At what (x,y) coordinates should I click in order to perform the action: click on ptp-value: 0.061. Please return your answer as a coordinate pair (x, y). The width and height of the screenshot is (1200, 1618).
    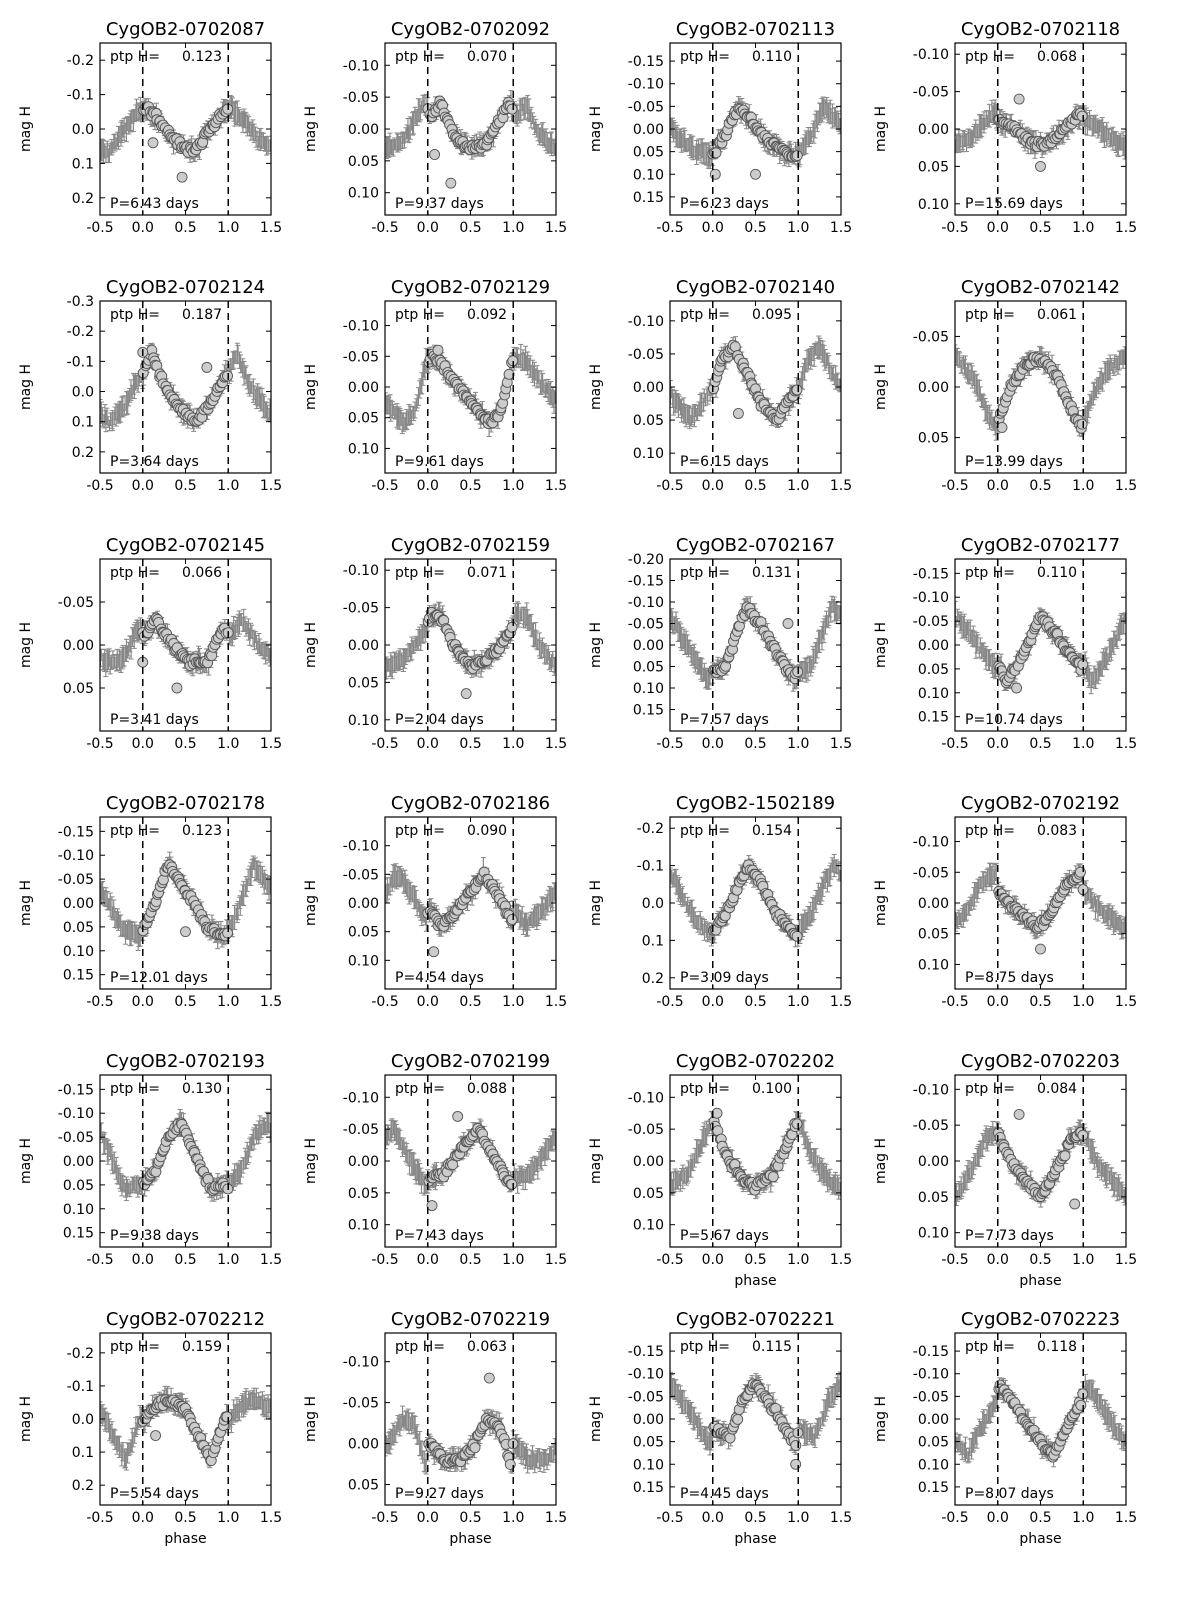
    Looking at the image, I should click on (1057, 315).